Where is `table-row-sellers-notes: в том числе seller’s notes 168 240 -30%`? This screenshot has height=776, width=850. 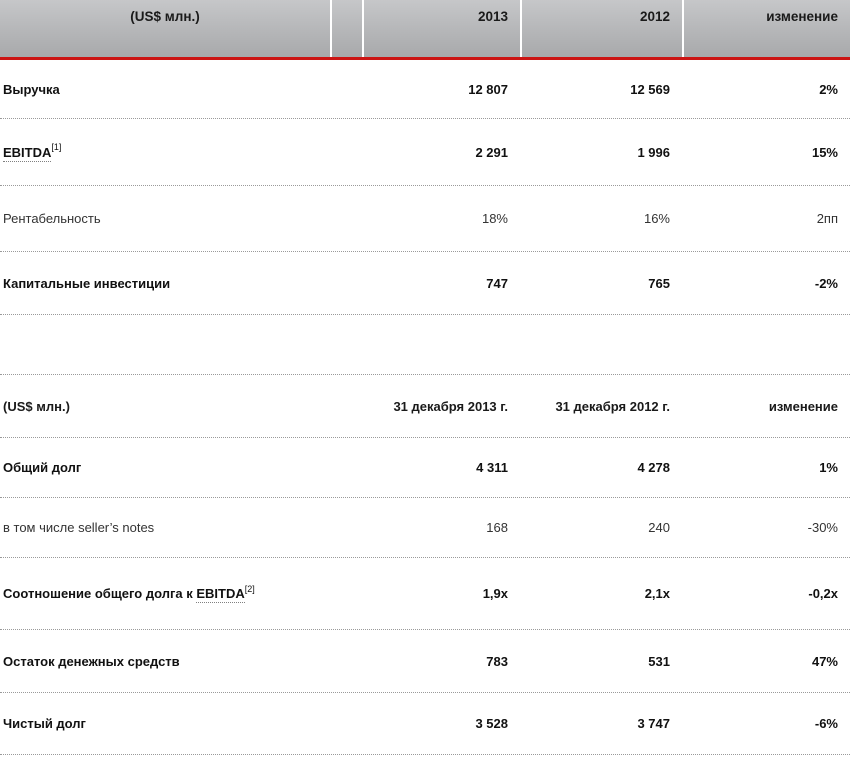 table-row-sellers-notes: в том числе seller’s notes 168 240 -30% is located at coordinates (425, 528).